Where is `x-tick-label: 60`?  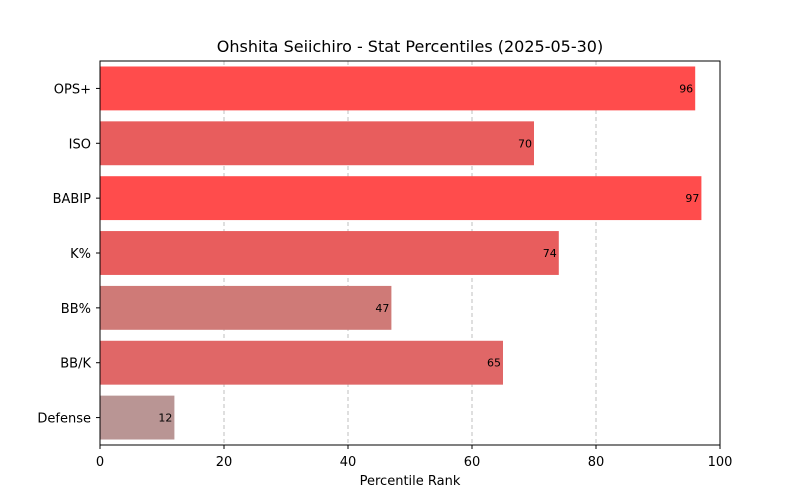
x-tick-label: 60 is located at coordinates (472, 462).